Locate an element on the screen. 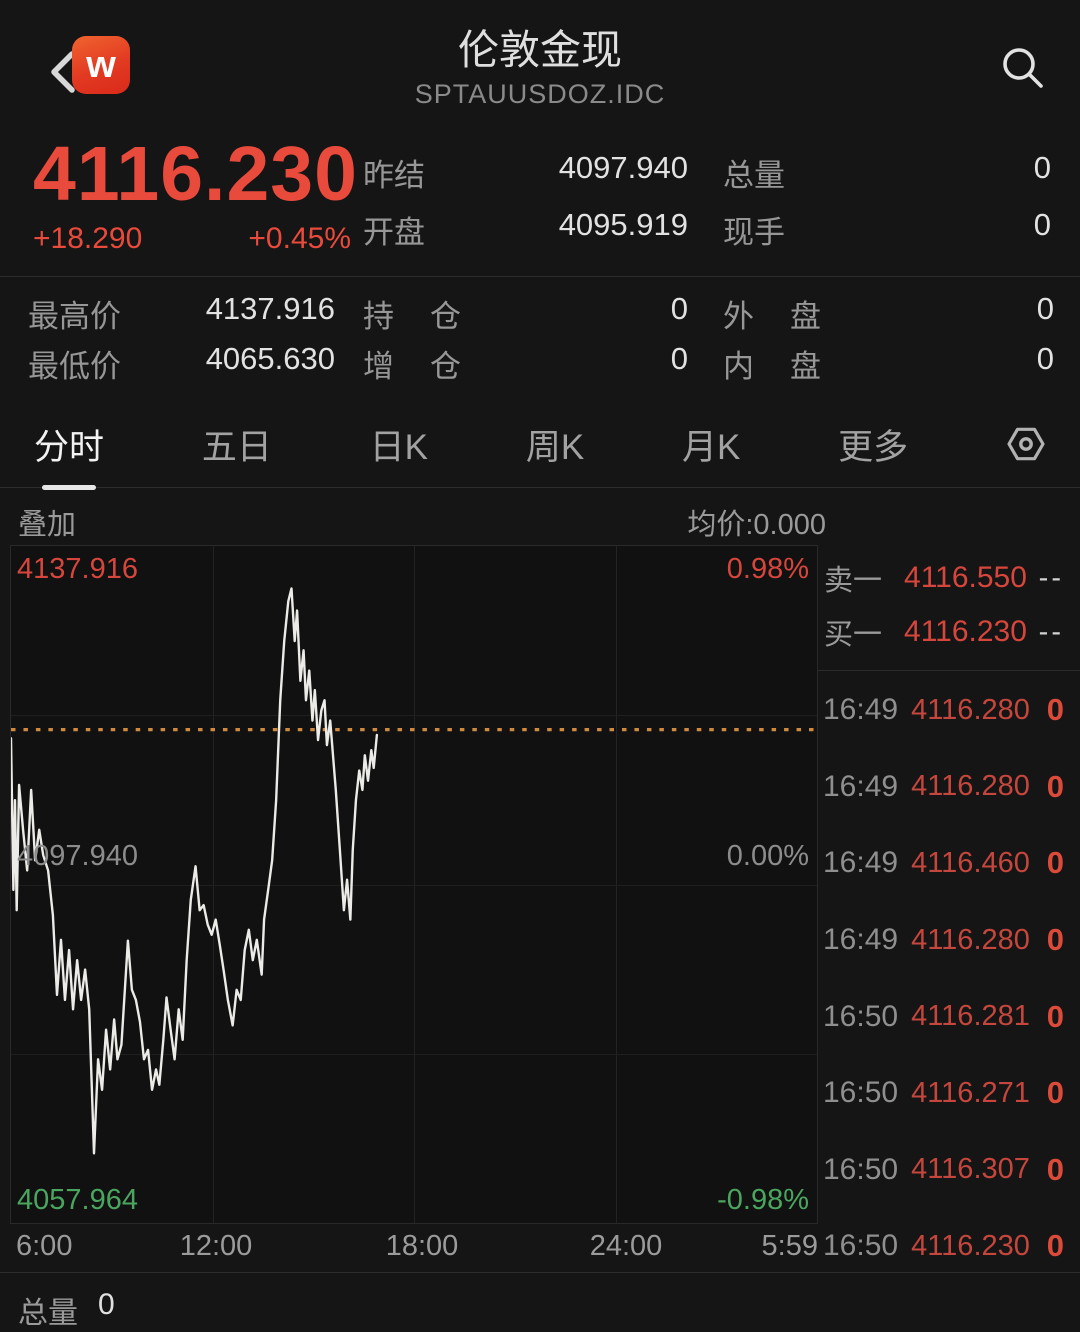 The image size is (1080, 1332). axis-low-label: 4057.964 is located at coordinates (77, 1200).